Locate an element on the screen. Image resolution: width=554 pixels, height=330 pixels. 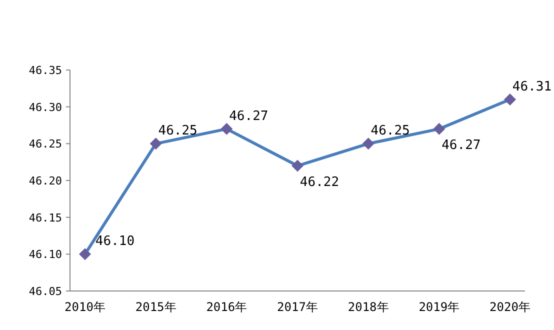
x-tick-label: 2020年 is located at coordinates (510, 307).